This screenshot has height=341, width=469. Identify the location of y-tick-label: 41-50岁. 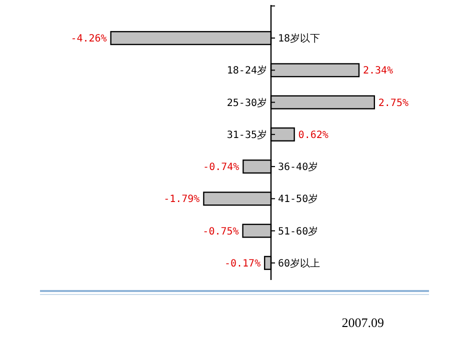
(298, 199).